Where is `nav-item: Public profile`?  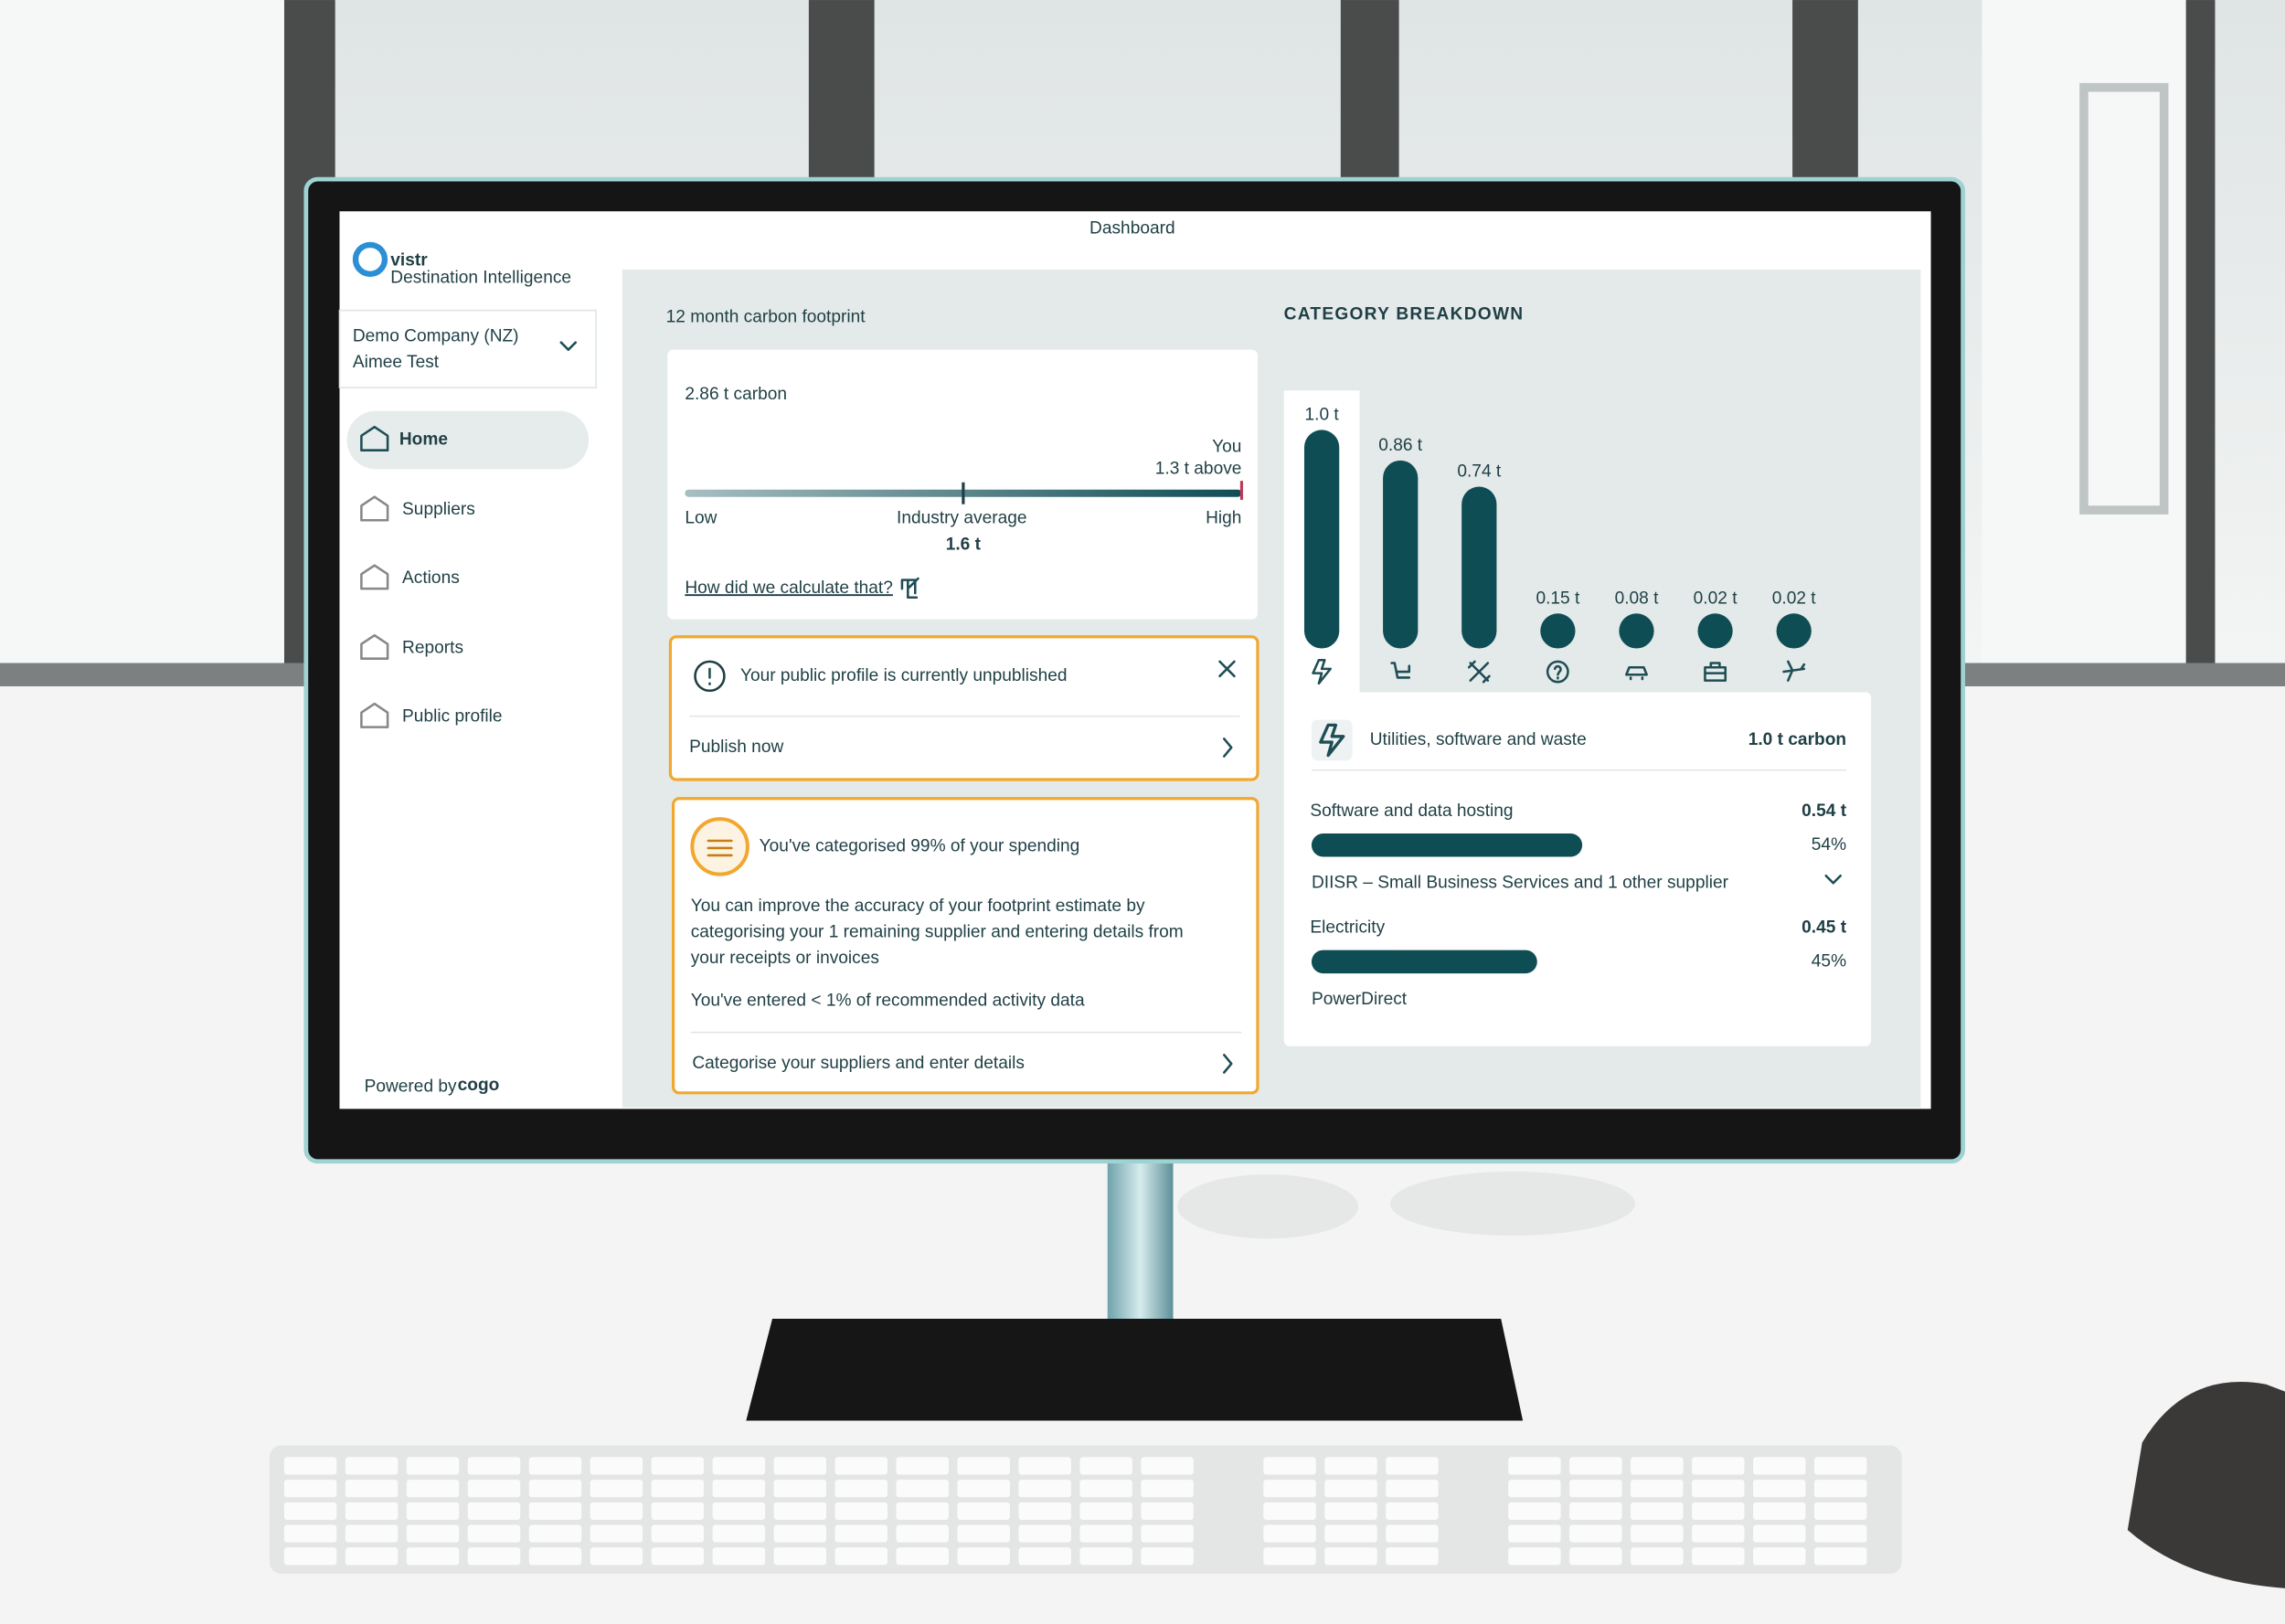 nav-item: Public profile is located at coordinates (452, 717).